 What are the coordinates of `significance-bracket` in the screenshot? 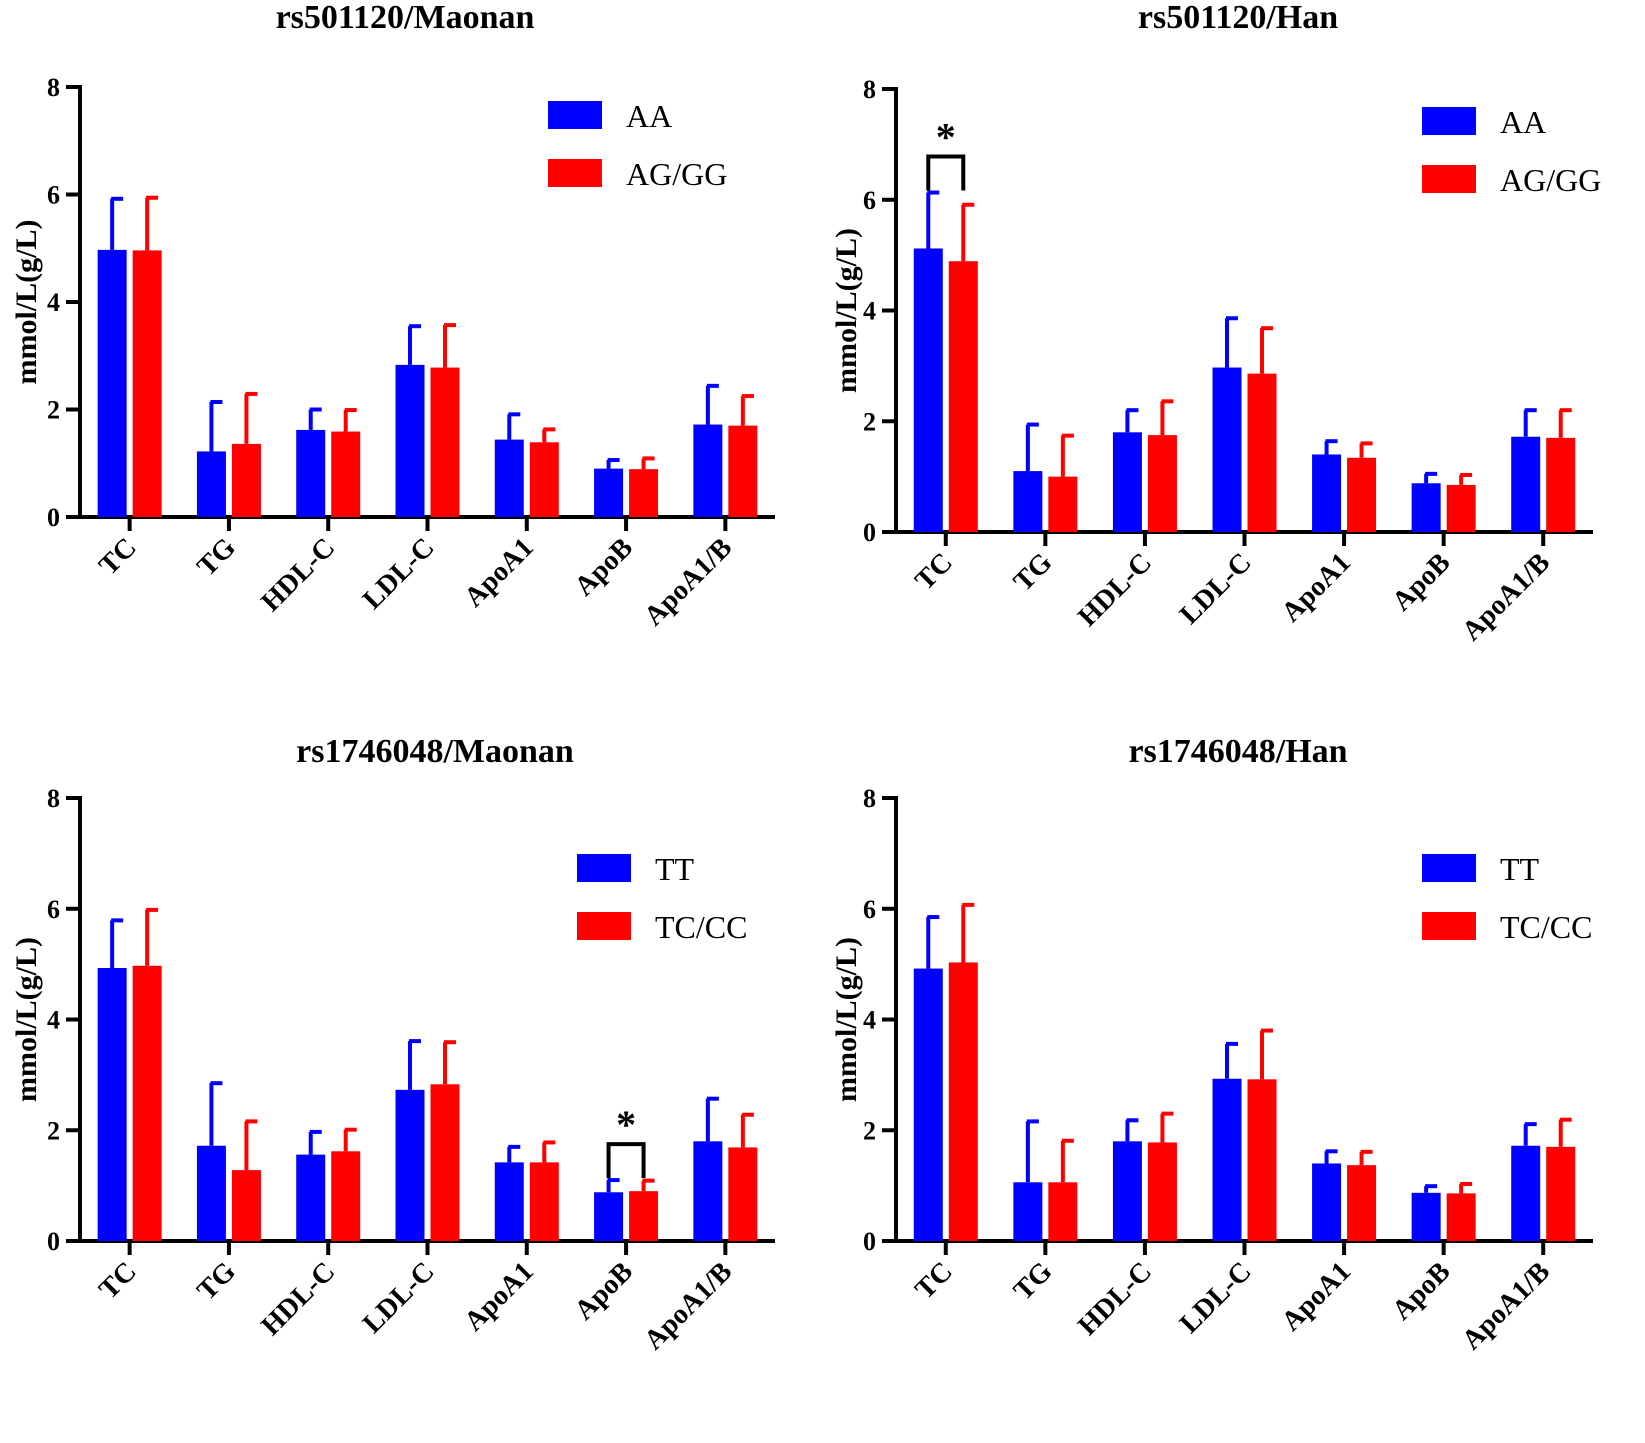 It's located at (946, 172).